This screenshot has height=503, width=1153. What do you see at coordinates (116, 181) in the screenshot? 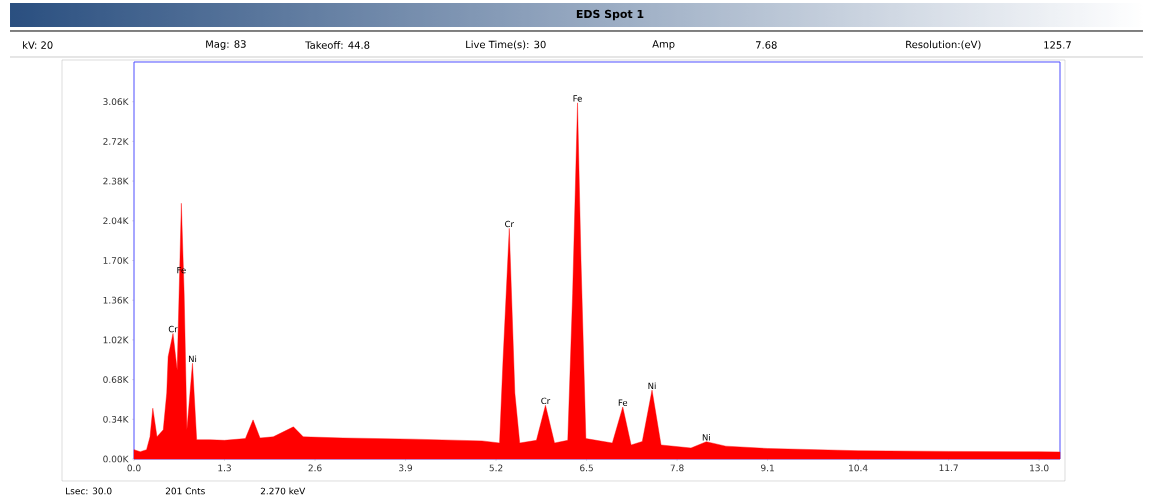
I see `y-tick-label: 2.38K` at bounding box center [116, 181].